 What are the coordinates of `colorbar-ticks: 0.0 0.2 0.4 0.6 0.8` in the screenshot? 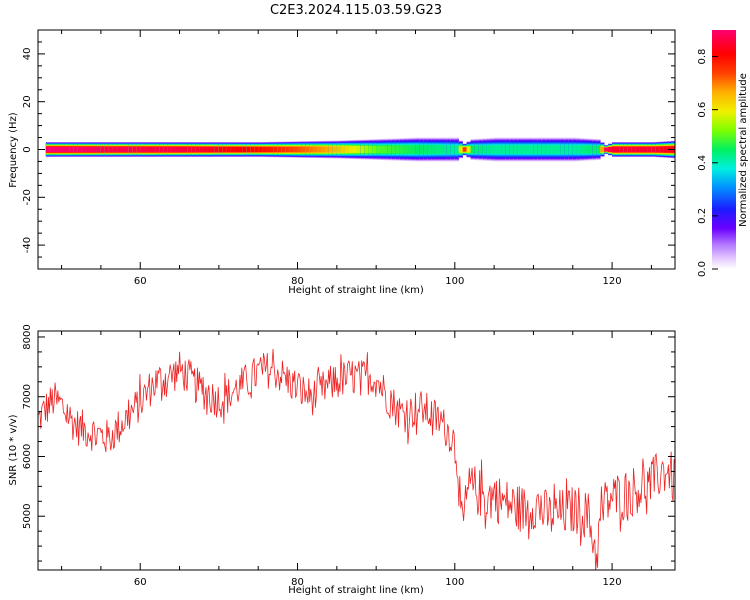 It's located at (707, 163).